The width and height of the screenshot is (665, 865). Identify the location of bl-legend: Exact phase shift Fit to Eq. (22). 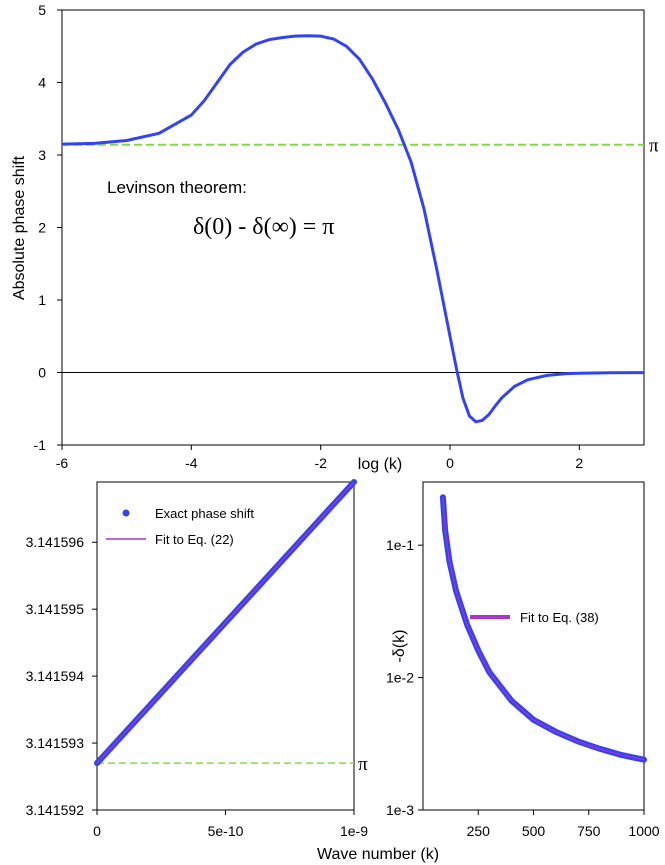
(180, 526).